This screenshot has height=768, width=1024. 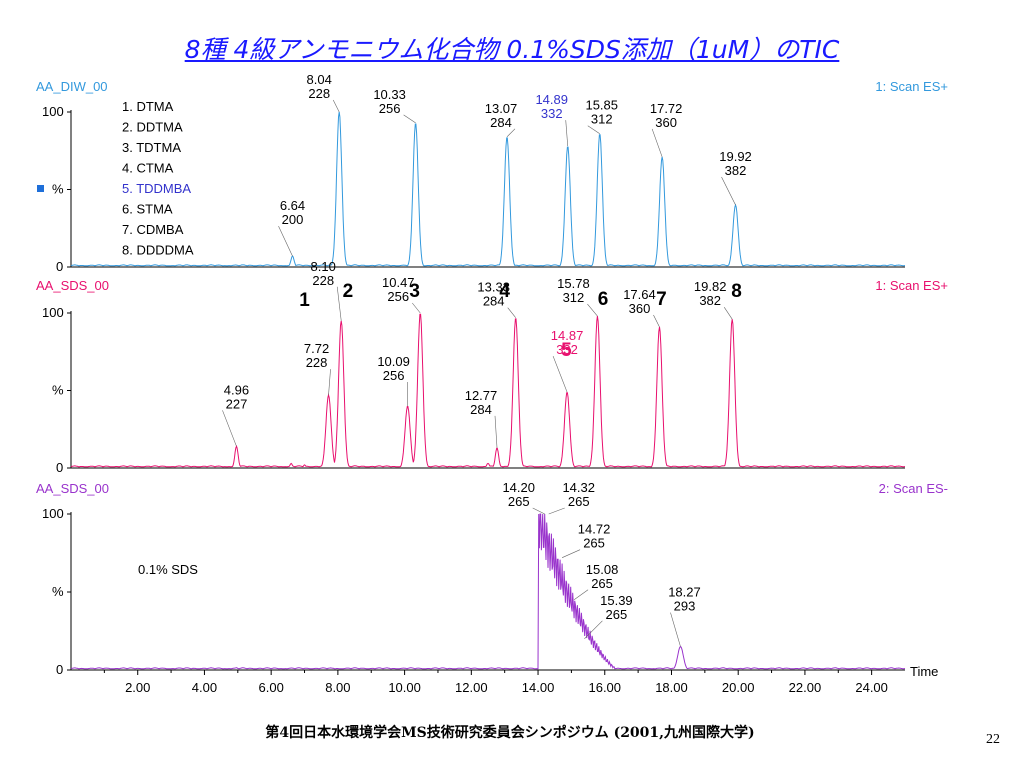 I want to click on x-tick-label: 8.00, so click(x=337, y=687).